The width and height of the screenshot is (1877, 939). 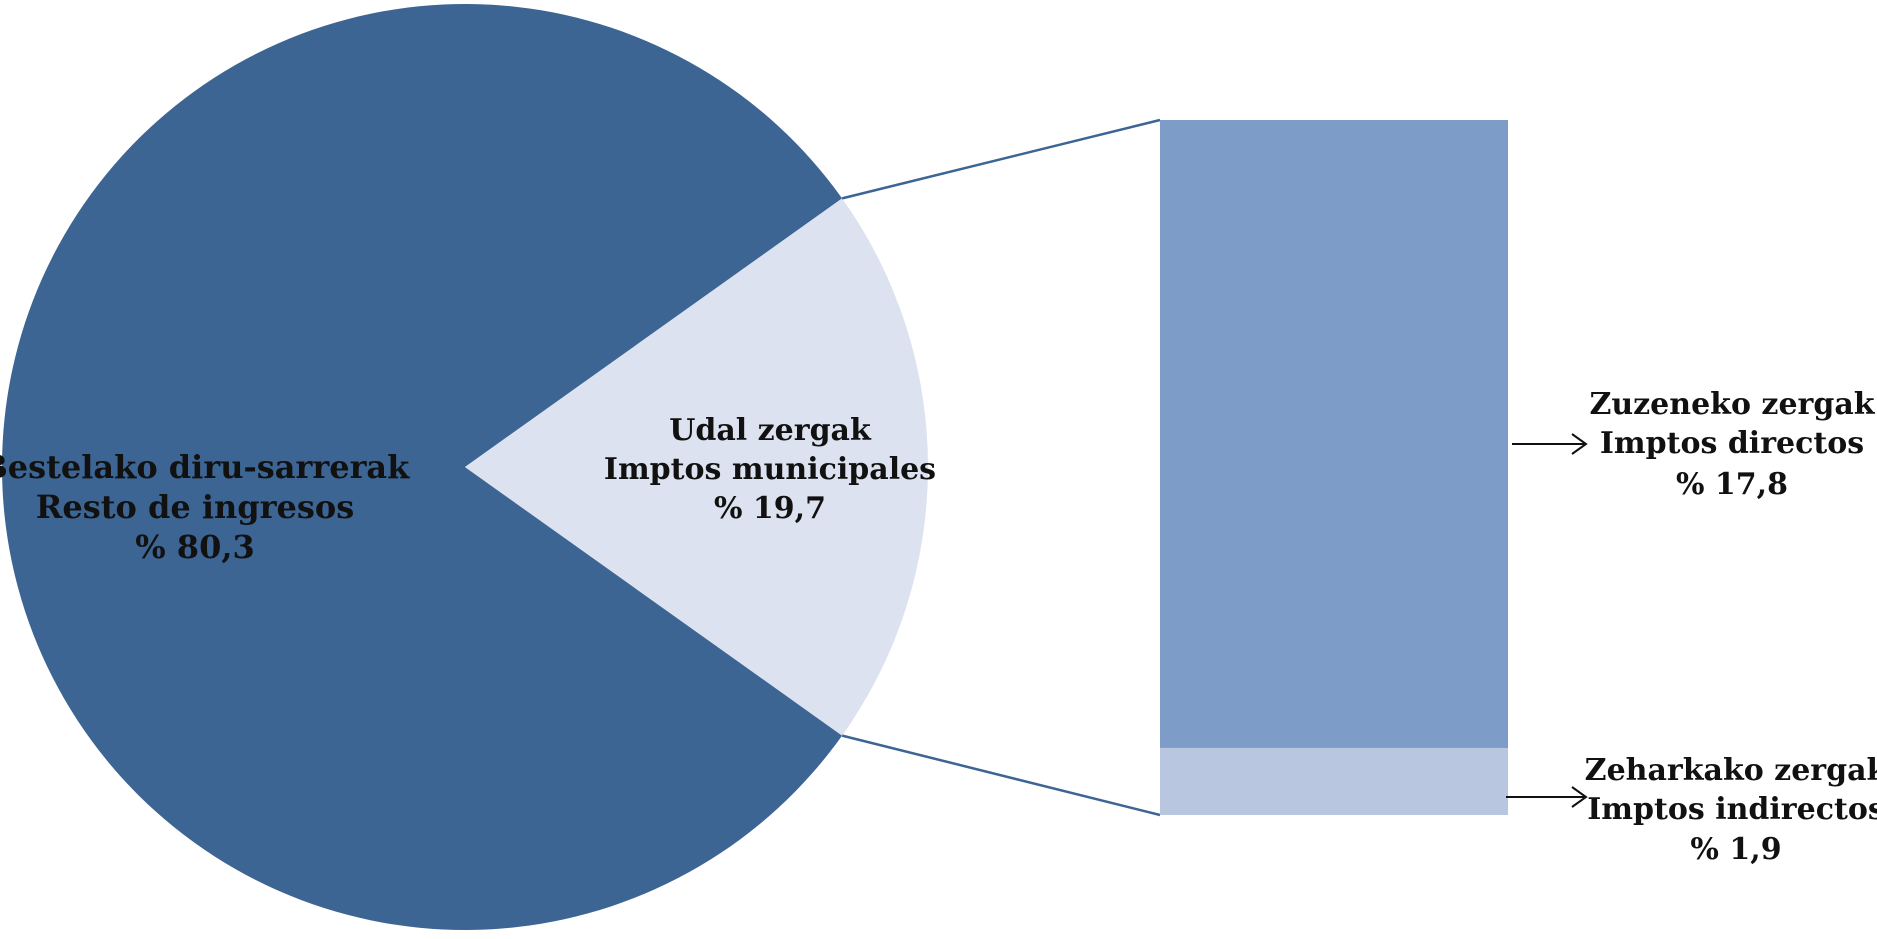 I want to click on slice-value-bestelako: % 80,3, so click(x=194, y=547).